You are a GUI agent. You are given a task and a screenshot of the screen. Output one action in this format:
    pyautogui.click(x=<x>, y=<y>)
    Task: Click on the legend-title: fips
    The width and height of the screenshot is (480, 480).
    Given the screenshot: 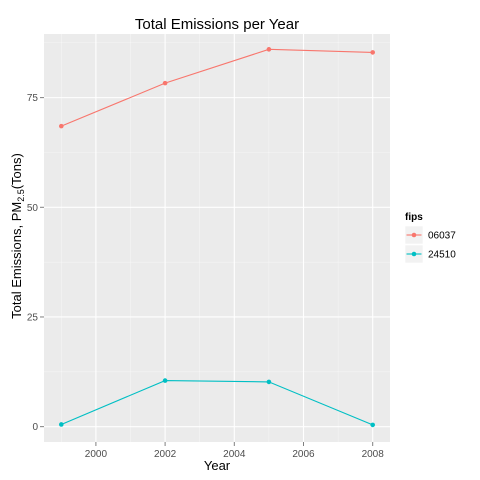 What is the action you would take?
    pyautogui.click(x=414, y=217)
    